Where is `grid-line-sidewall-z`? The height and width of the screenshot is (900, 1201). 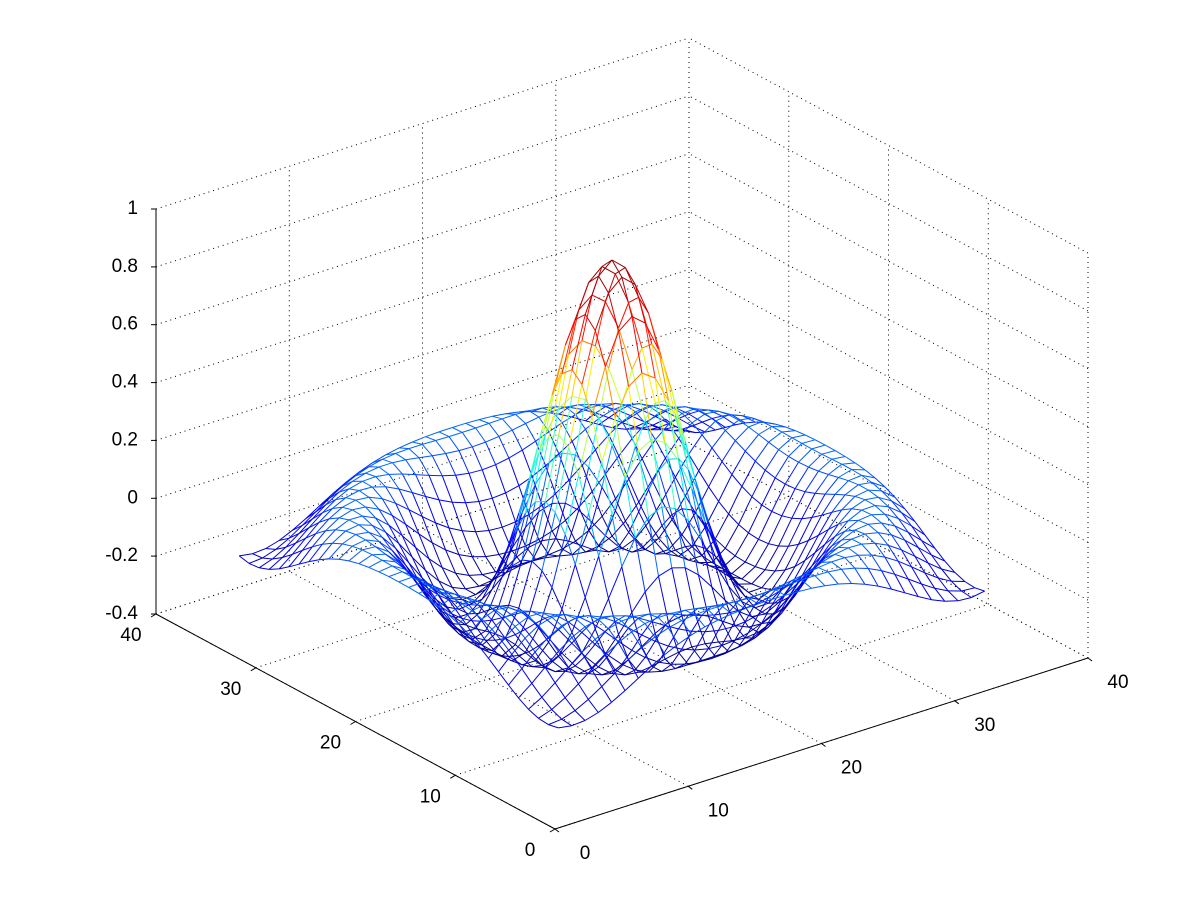
grid-line-sidewall-z is located at coordinates (888, 550).